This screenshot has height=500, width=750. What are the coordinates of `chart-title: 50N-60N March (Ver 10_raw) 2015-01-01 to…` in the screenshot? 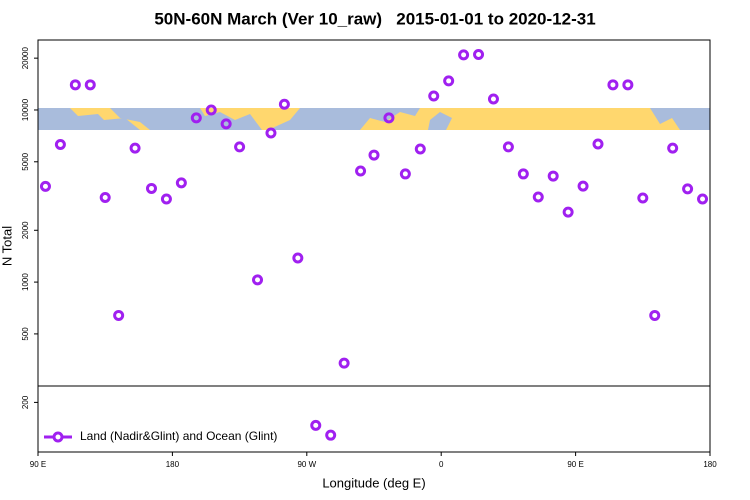 It's located at (374, 18).